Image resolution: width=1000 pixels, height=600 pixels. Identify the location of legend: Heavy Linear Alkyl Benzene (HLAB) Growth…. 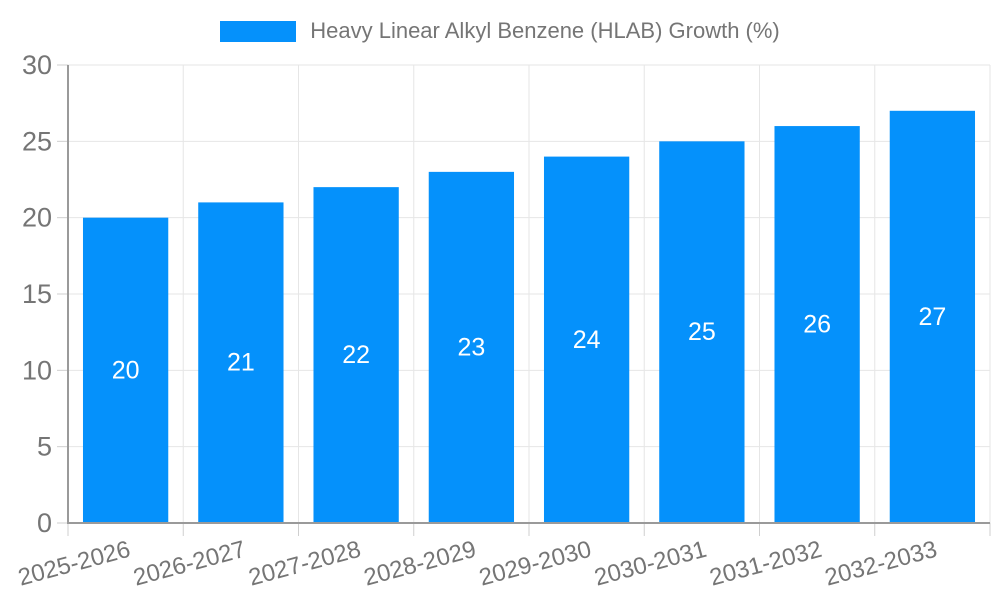
(500, 31).